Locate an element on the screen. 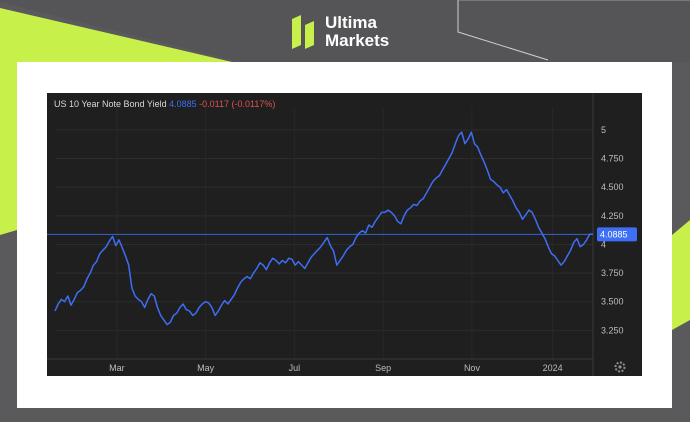 This screenshot has width=690, height=422. x-tick-label: May is located at coordinates (206, 368).